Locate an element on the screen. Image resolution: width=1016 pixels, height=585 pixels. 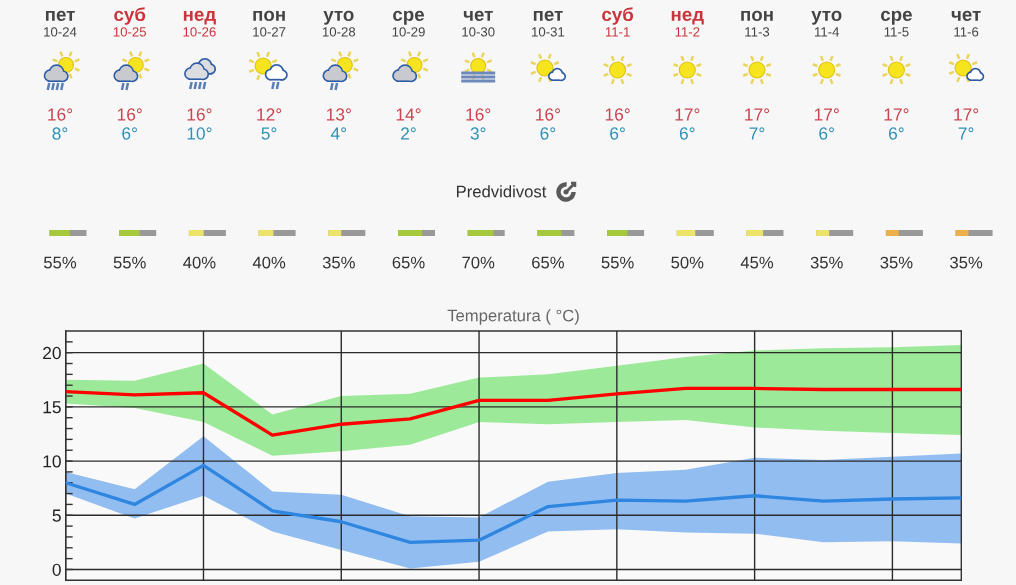
y-tick-label: 20 is located at coordinates (52, 353).